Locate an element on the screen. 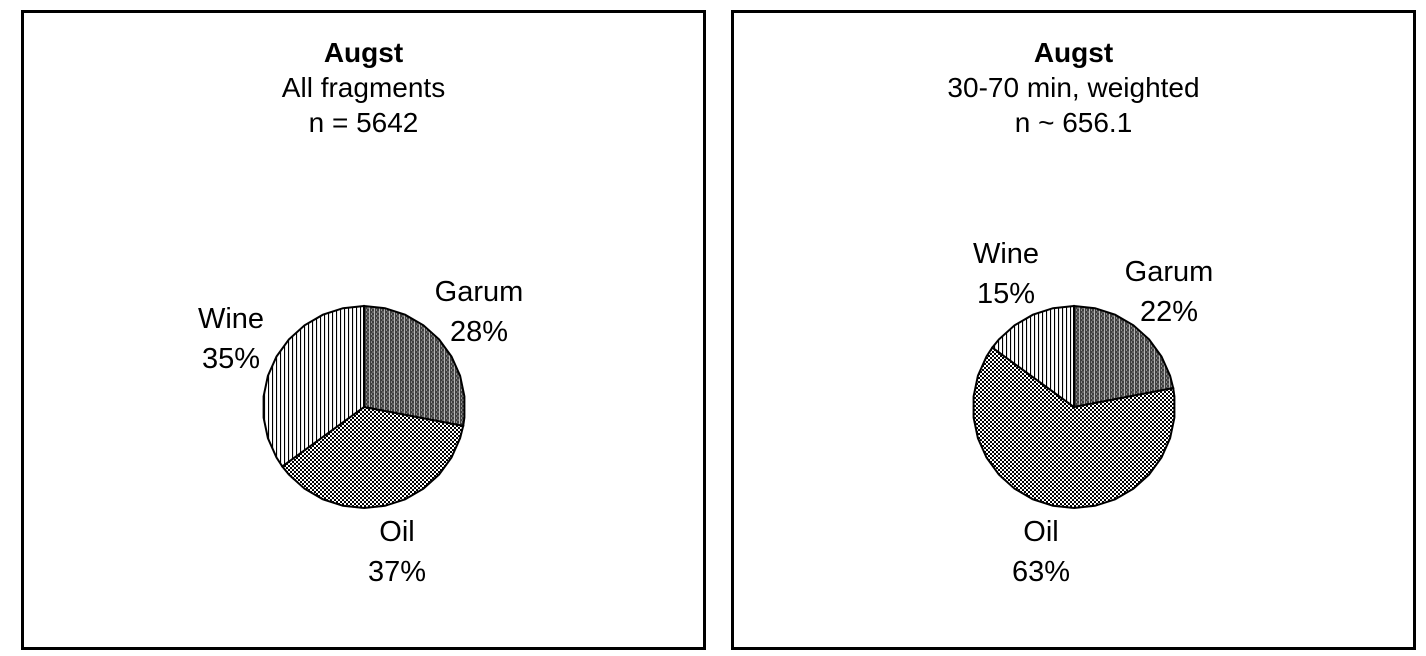 This screenshot has width=1426, height=656. slice-label-wine: Wine 35% is located at coordinates (231, 339).